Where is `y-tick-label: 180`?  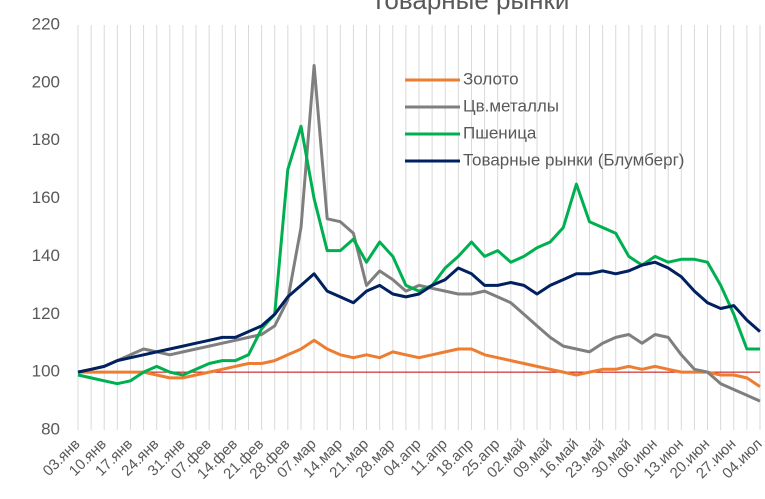 y-tick-label: 180 is located at coordinates (46, 139).